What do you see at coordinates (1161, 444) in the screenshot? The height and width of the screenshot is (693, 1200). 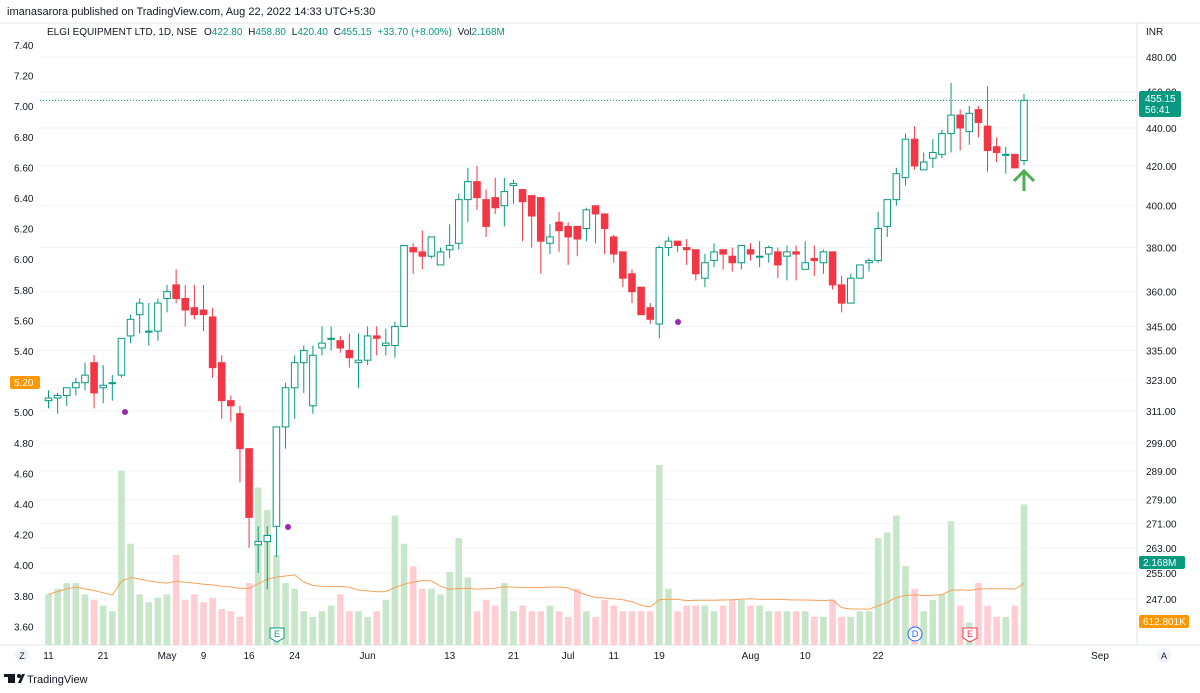 I see `price-tick-label: 299.00` at bounding box center [1161, 444].